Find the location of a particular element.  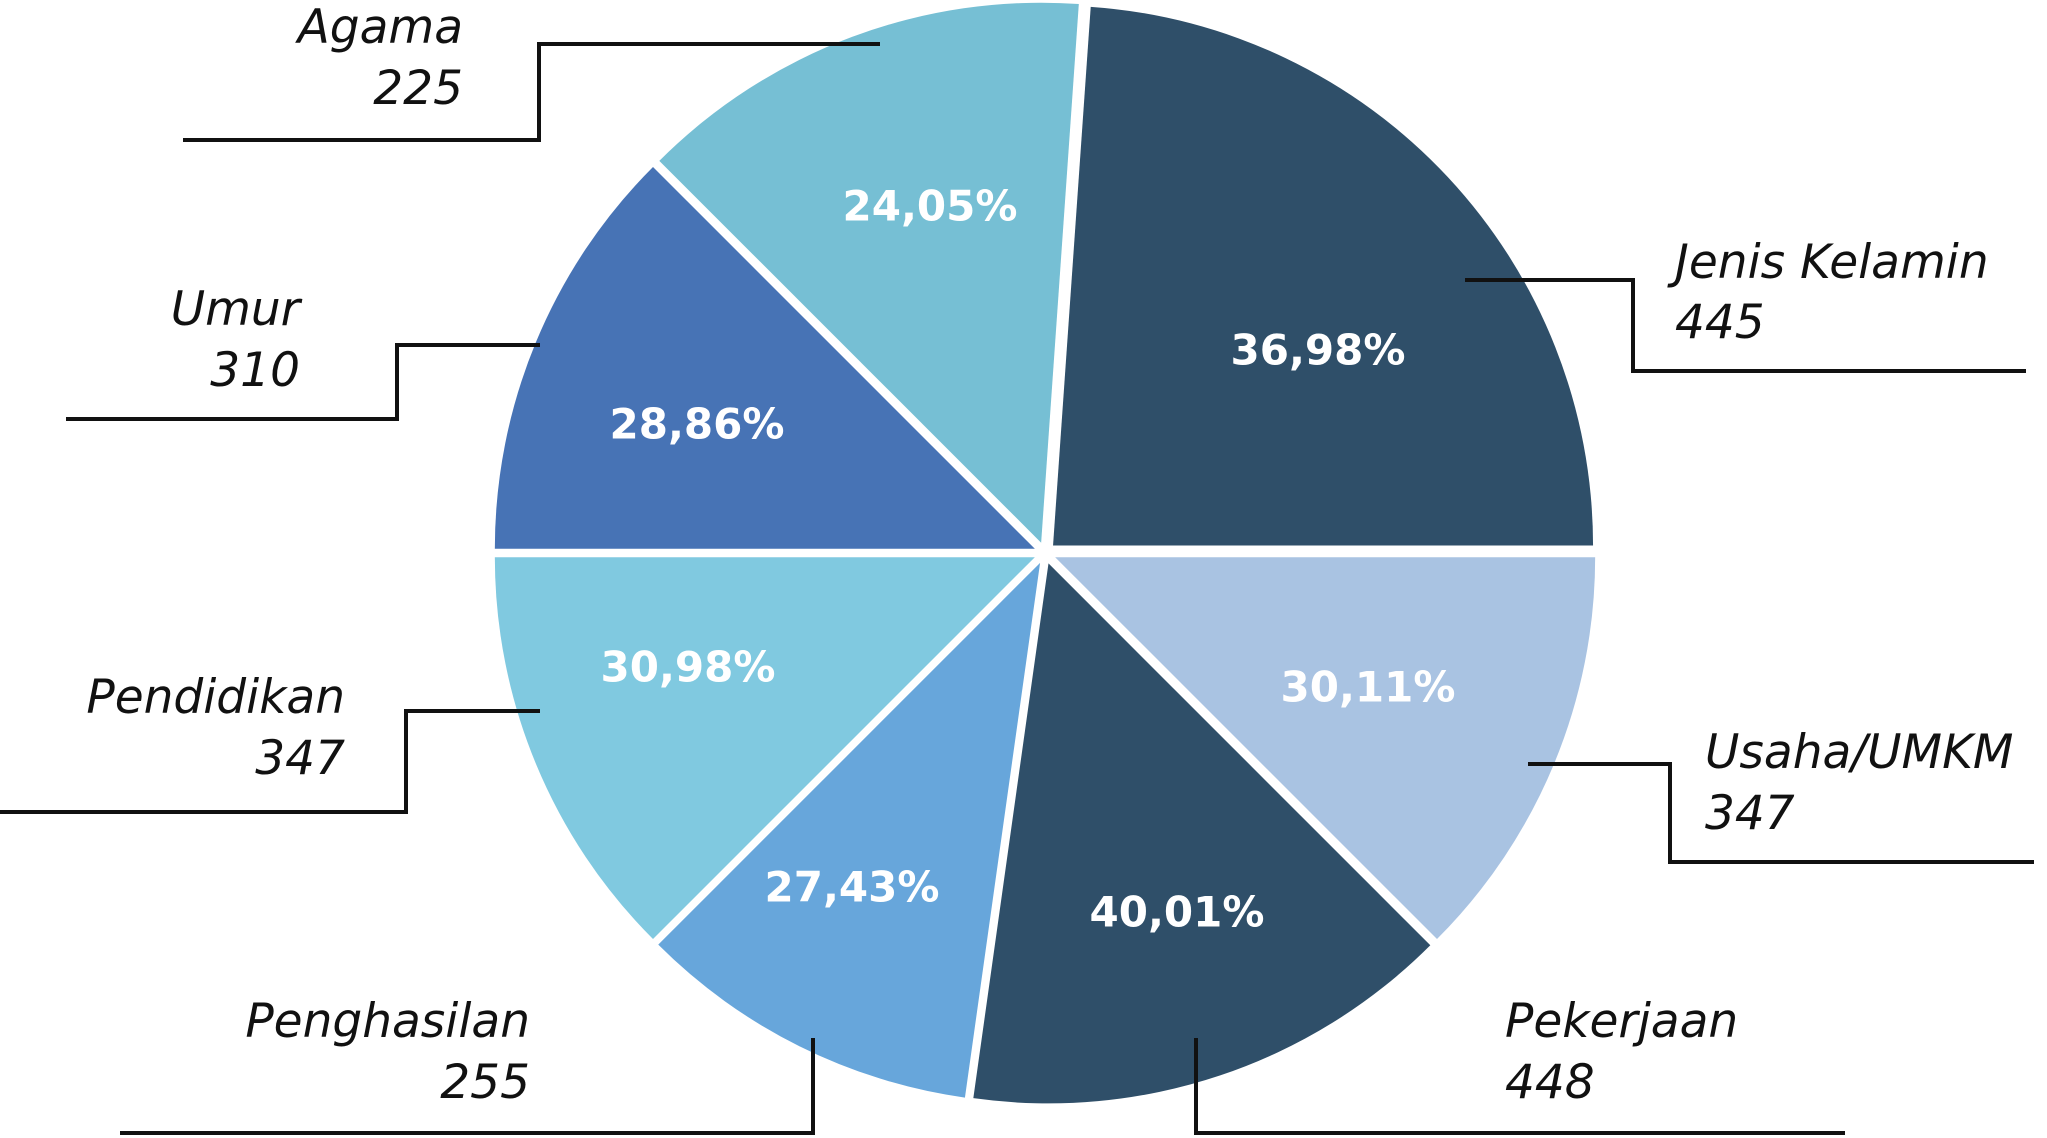

category-label: Jenis Kelamin is located at coordinates (1828, 262).